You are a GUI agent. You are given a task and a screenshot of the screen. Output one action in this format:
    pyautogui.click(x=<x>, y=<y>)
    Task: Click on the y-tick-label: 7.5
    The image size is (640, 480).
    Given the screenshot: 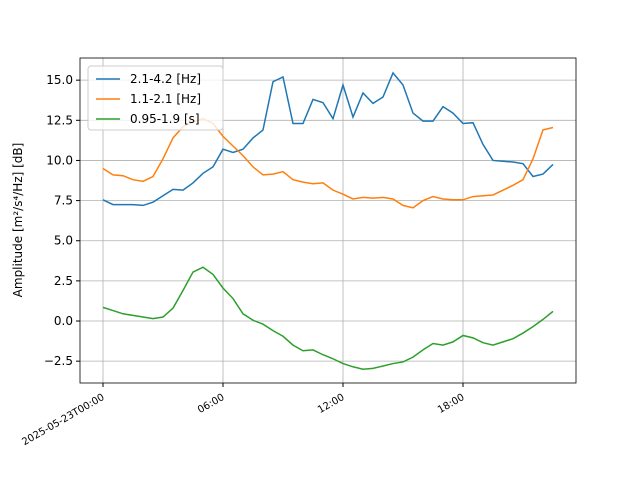 What is the action you would take?
    pyautogui.click(x=63, y=201)
    